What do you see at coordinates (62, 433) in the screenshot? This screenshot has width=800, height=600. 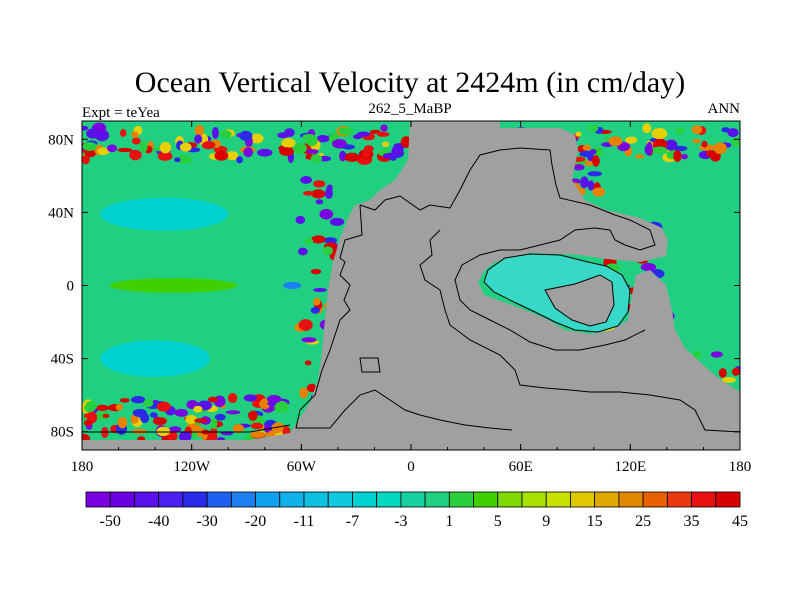 I see `y-tick-label: 80S` at bounding box center [62, 433].